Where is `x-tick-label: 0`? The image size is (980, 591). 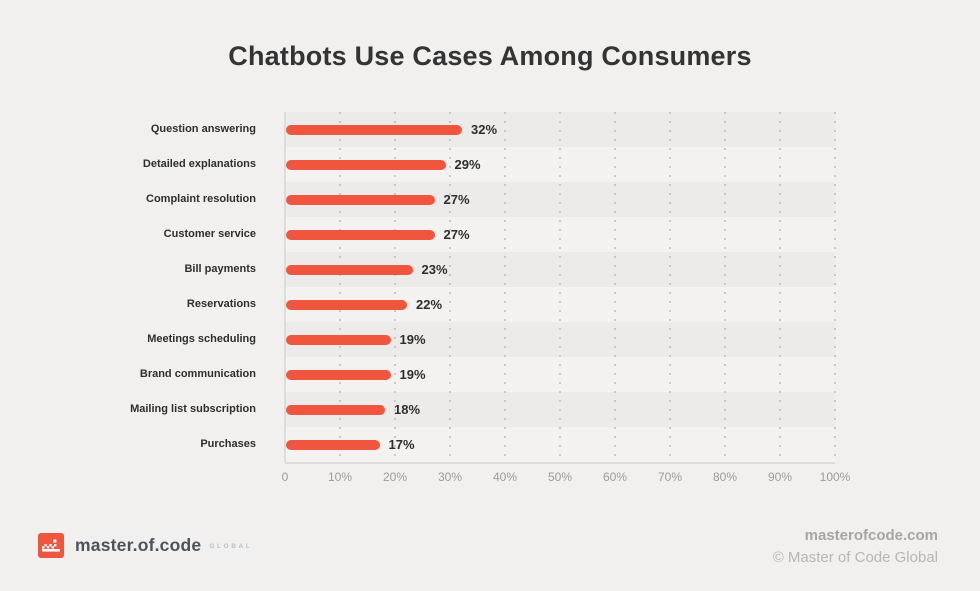 x-tick-label: 0 is located at coordinates (285, 477).